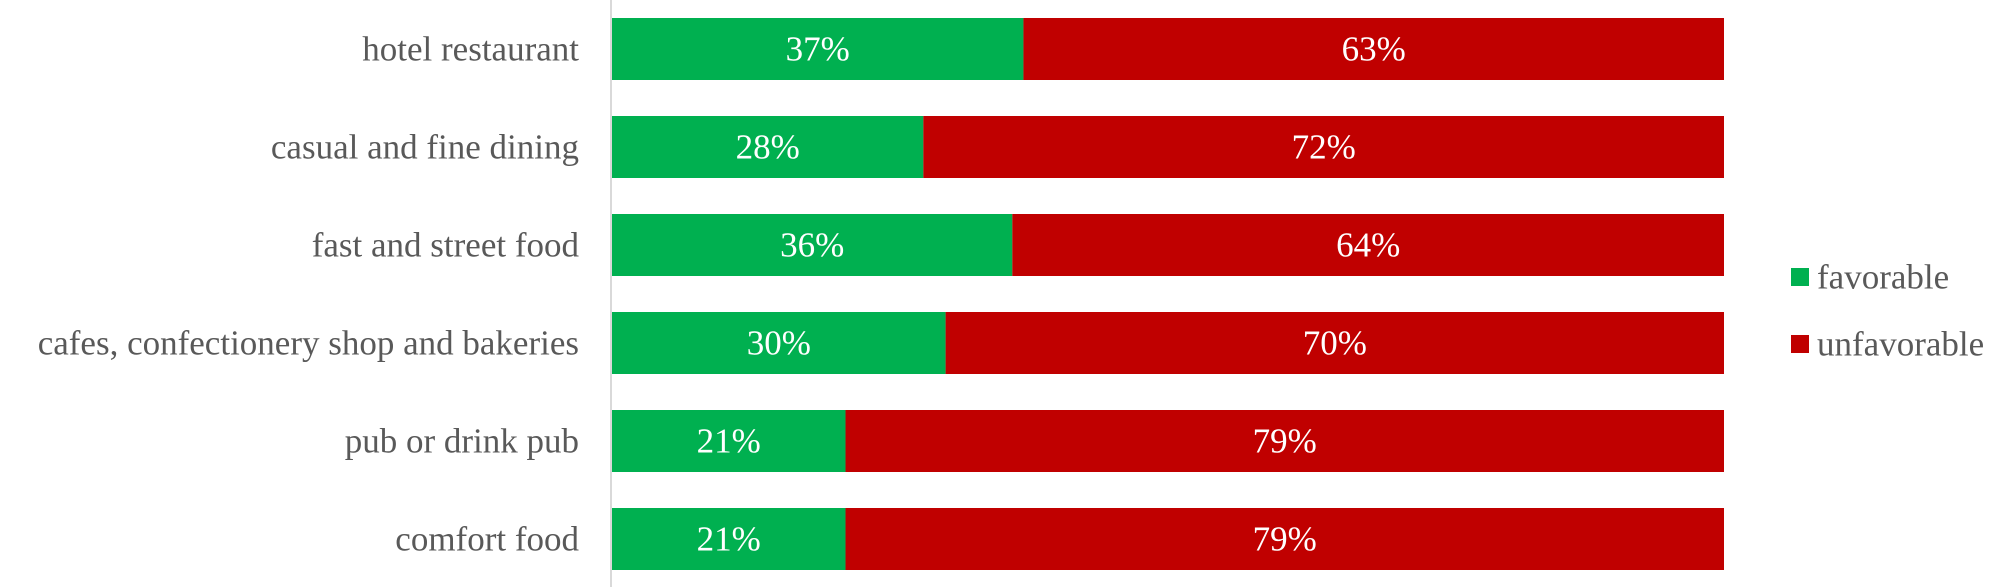  I want to click on data-label: 36%, so click(812, 245).